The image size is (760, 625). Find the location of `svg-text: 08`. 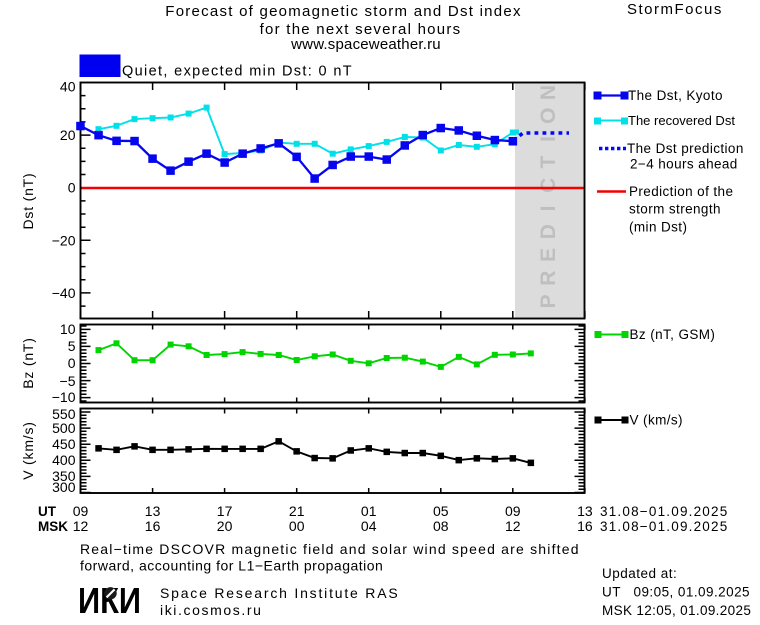

svg-text: 08 is located at coordinates (441, 526).